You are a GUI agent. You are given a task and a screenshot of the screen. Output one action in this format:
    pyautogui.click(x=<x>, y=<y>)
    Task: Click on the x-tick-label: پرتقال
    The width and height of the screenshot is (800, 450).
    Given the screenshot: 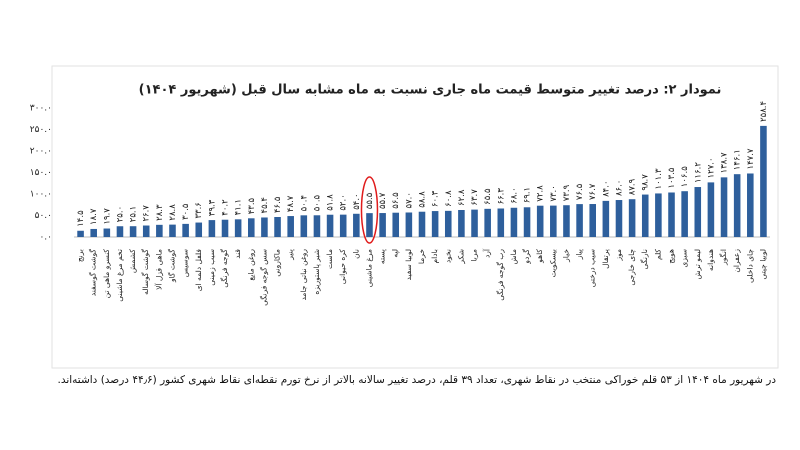 What is the action you would take?
    pyautogui.click(x=605, y=259)
    